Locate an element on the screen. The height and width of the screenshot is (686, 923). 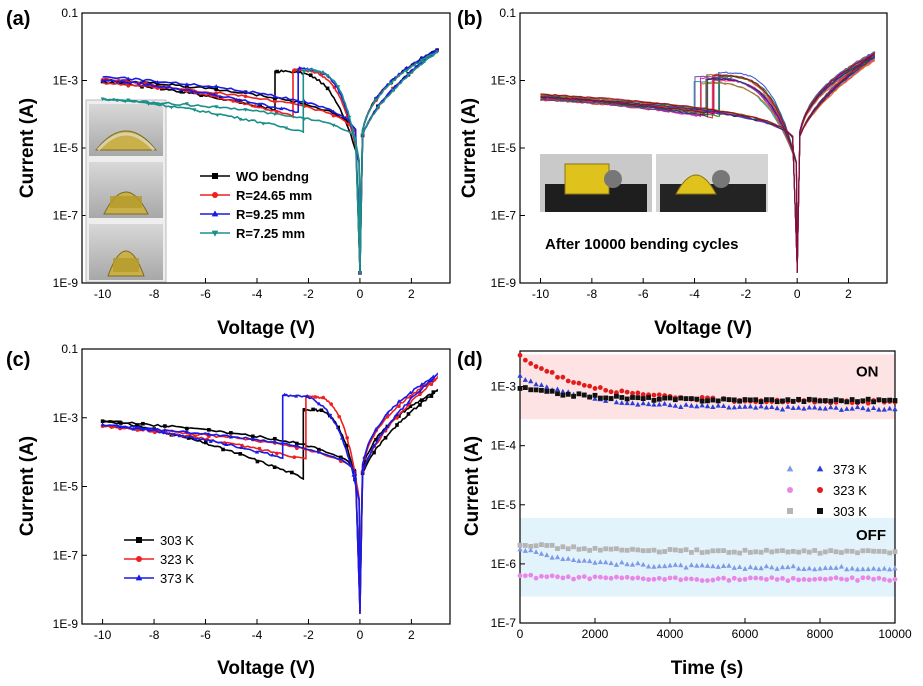
series-line is located at coordinates (270, 493).